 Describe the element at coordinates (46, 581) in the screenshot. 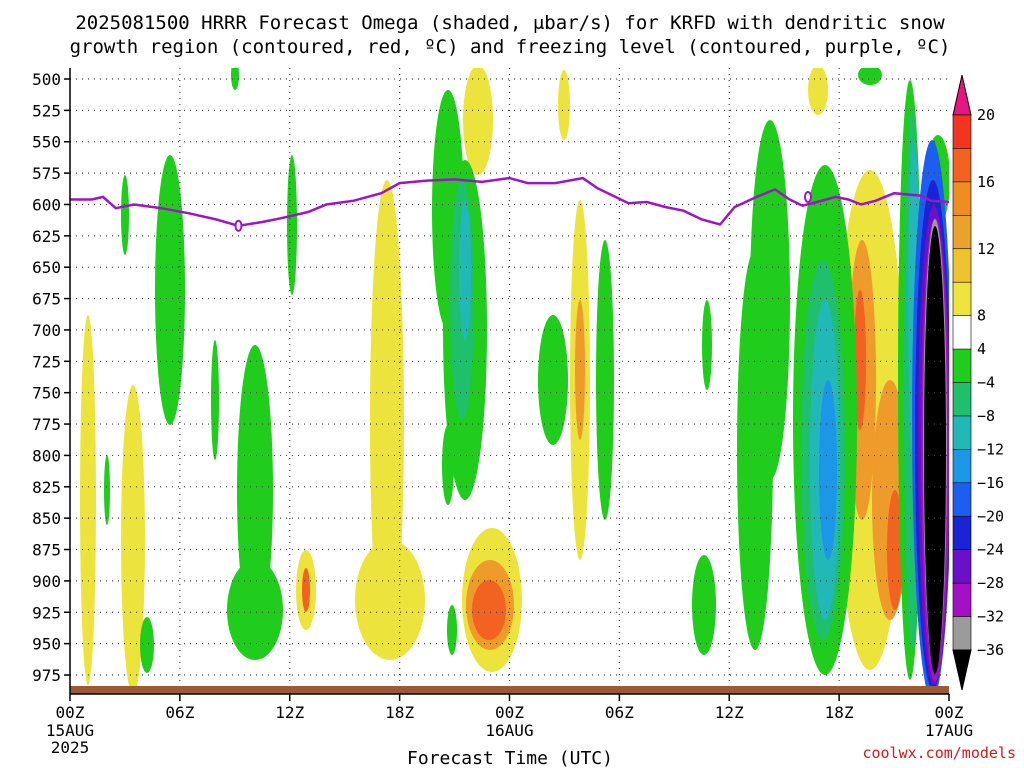

I see `y-tick-label: 900` at that location.